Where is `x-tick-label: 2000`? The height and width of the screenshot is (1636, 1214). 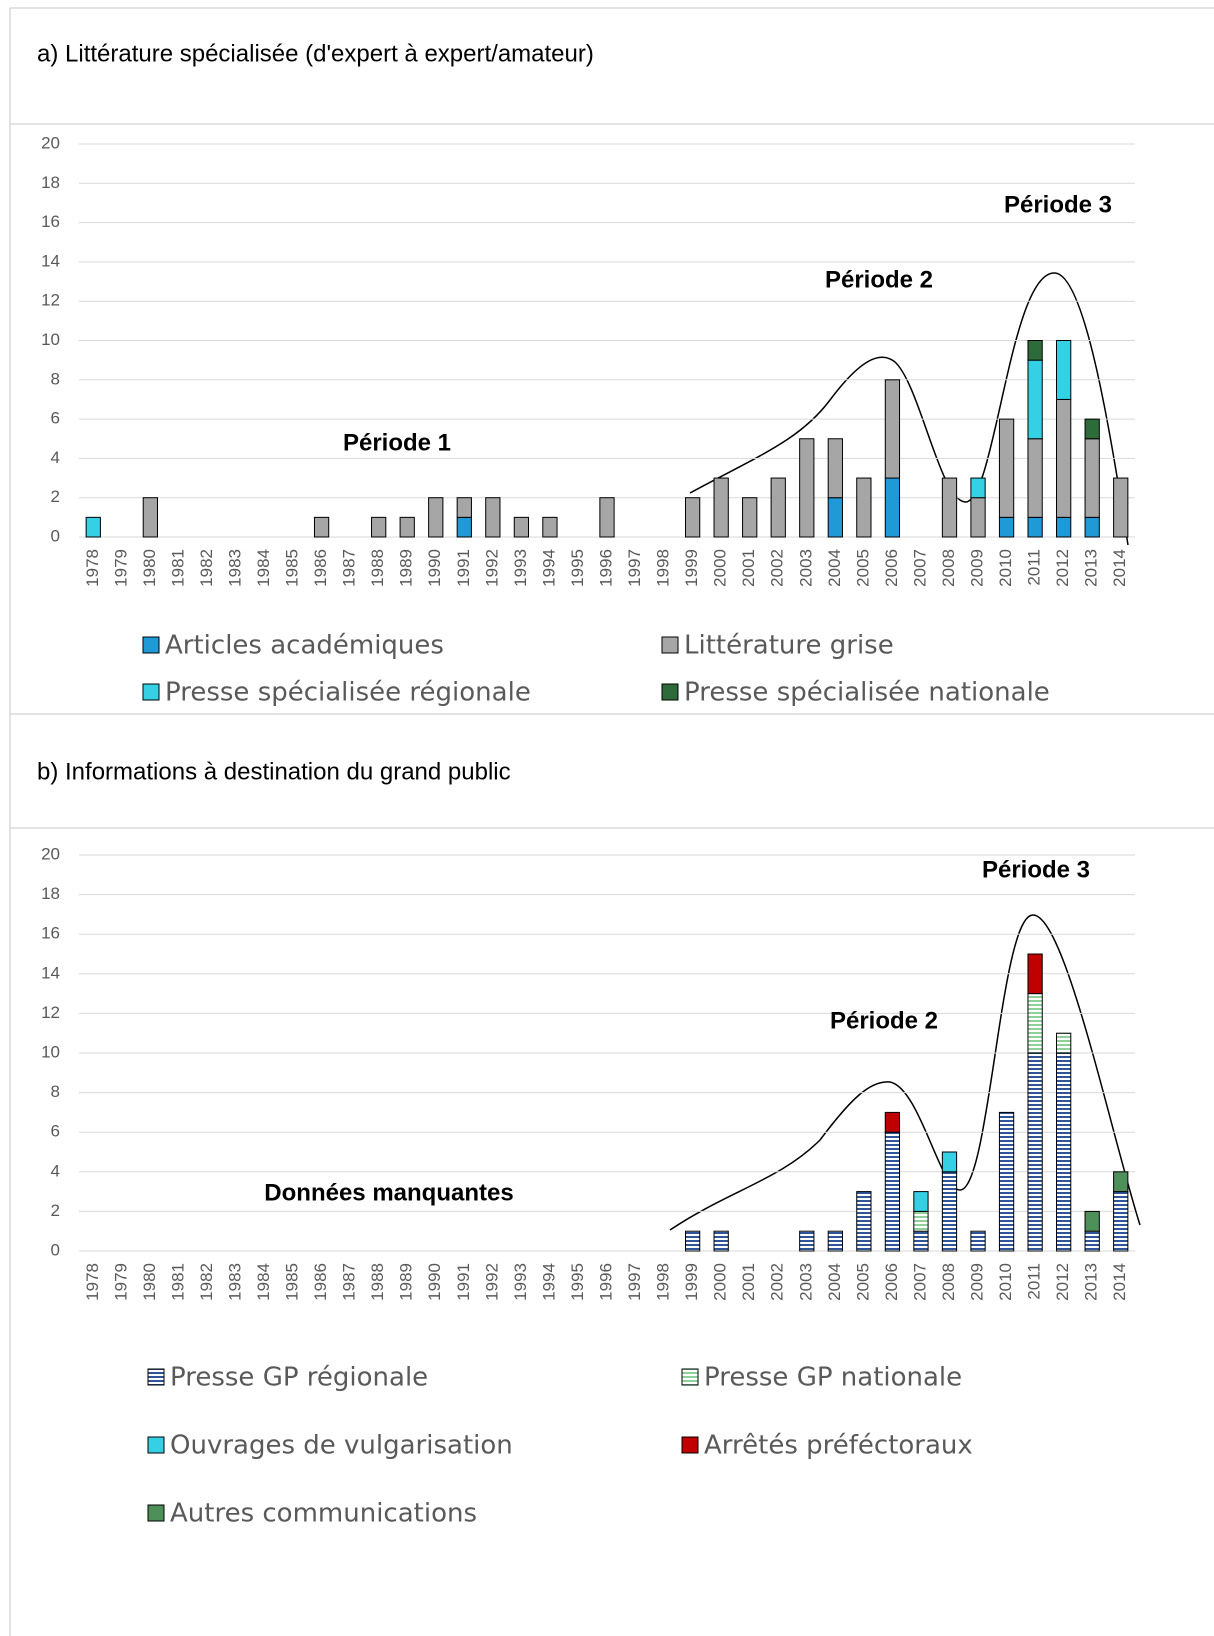
x-tick-label: 2000 is located at coordinates (720, 568).